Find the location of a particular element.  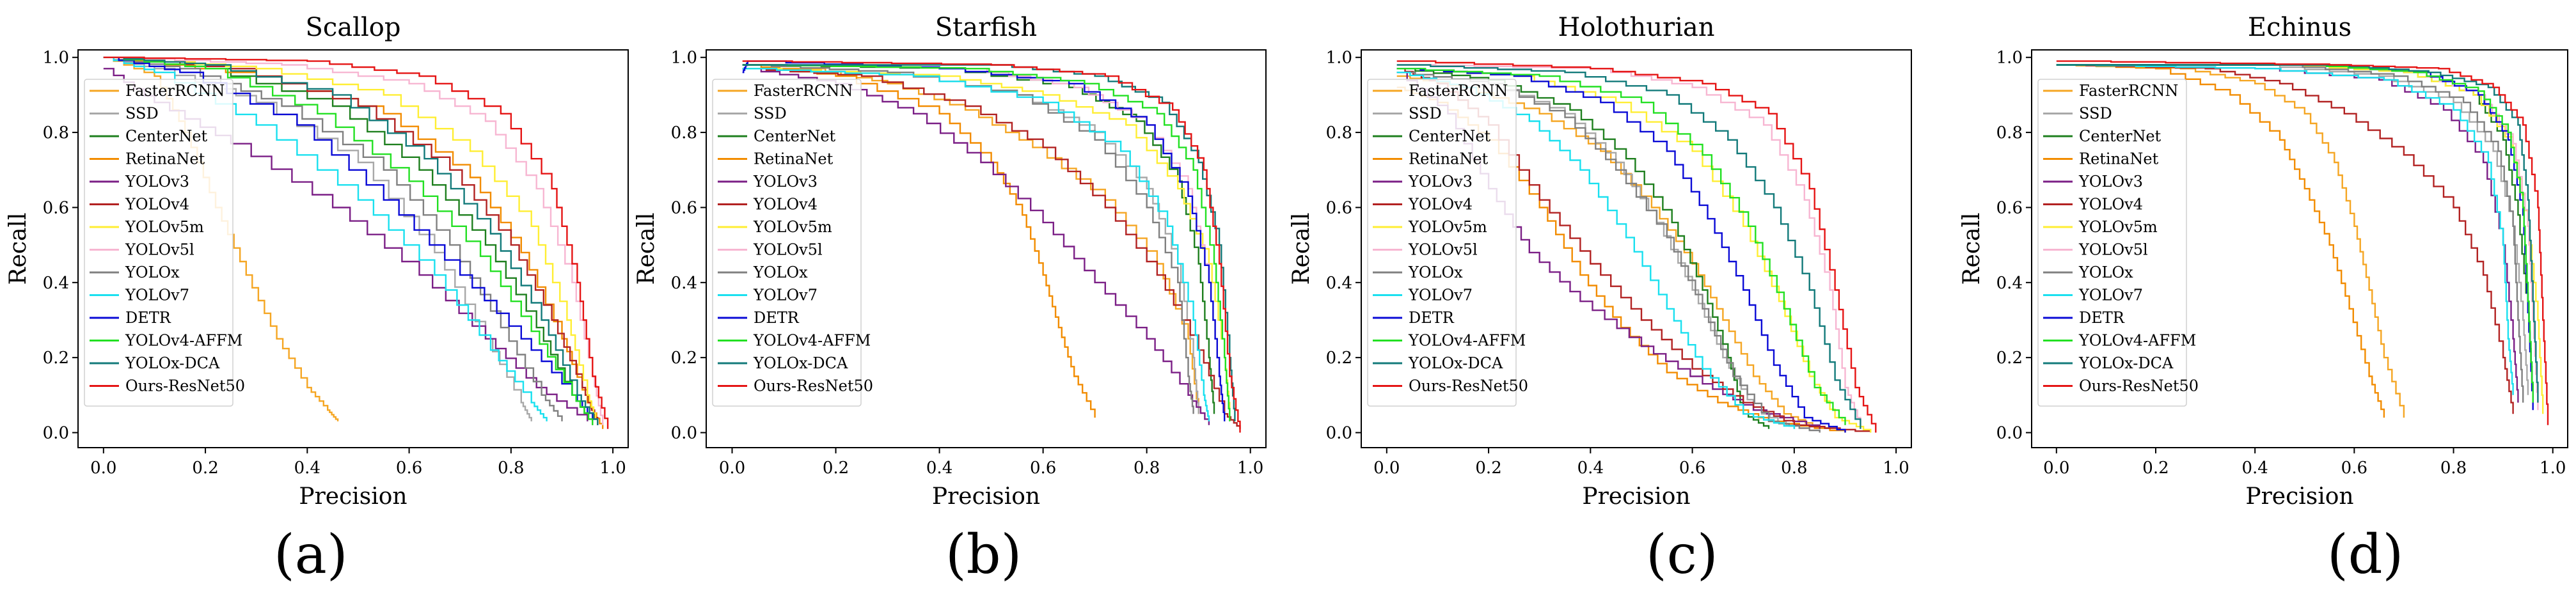

series-line-ssd is located at coordinates (2292, 230).